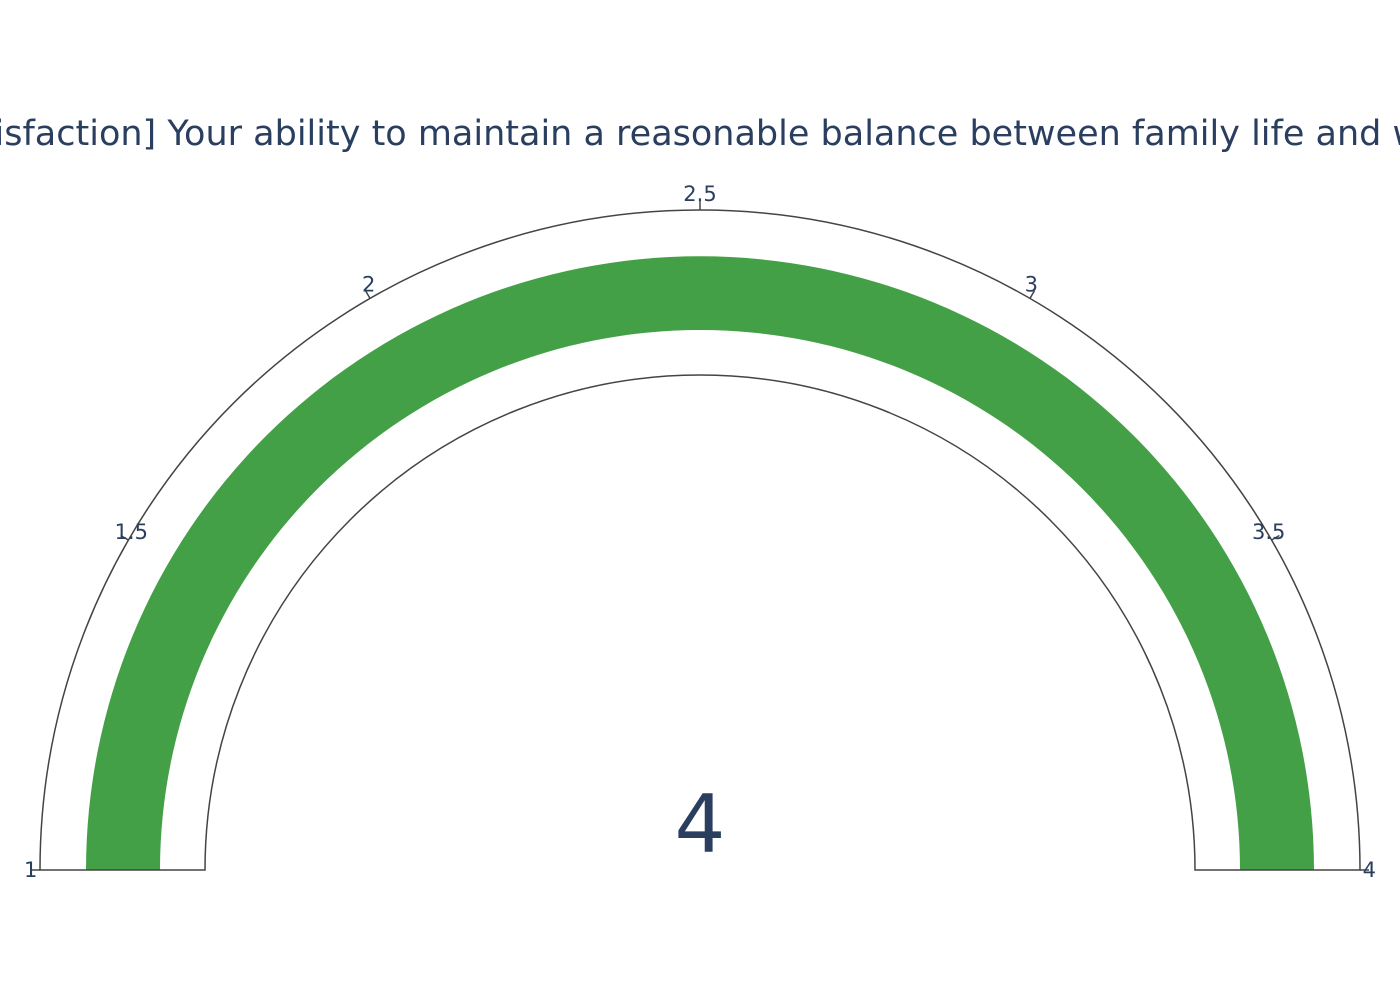  I want to click on gauge-tick-label: 2, so click(368, 285).